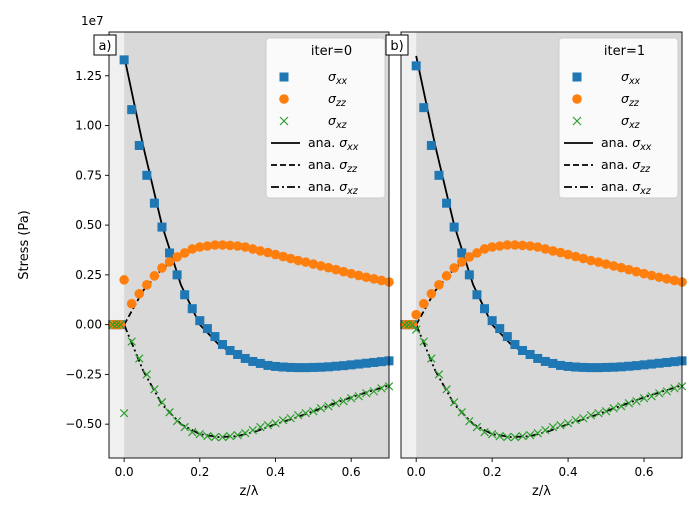  What do you see at coordinates (88, 76) in the screenshot?
I see `y-tick-label: 1.25` at bounding box center [88, 76].